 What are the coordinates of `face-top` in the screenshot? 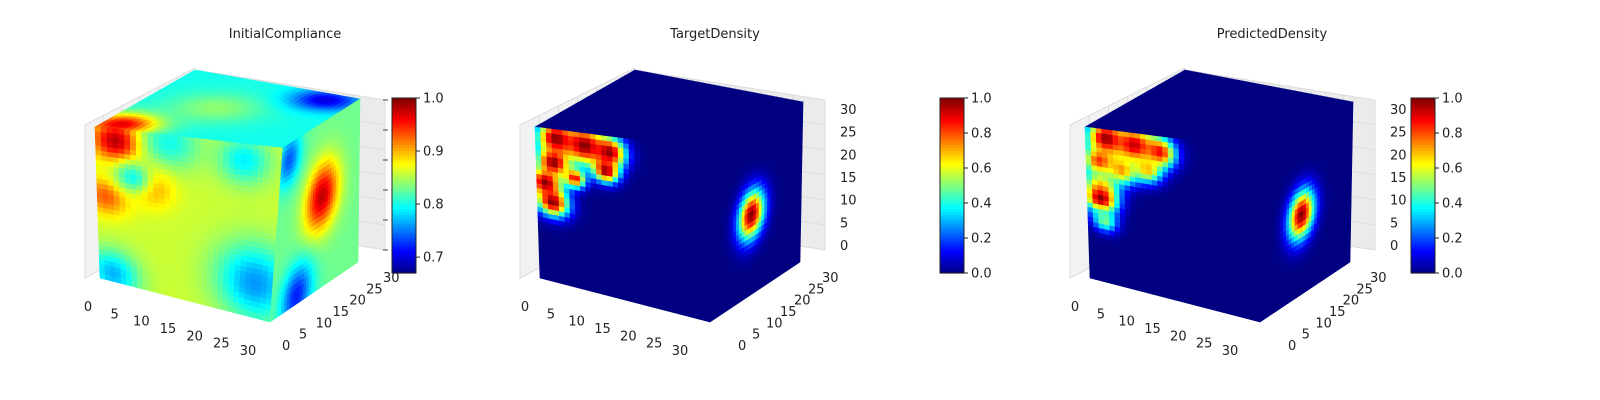 It's located at (227, 109).